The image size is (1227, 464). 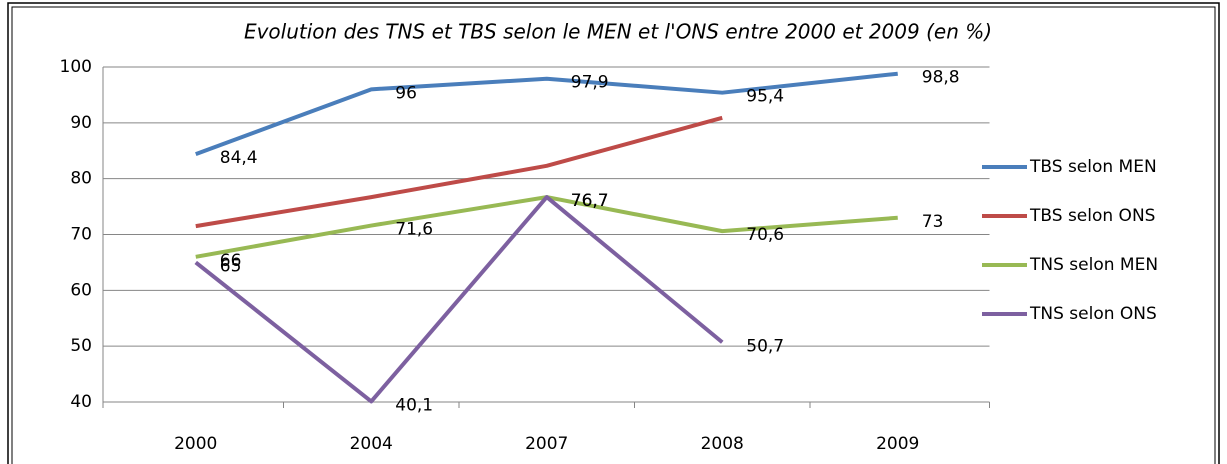 What do you see at coordinates (195, 444) in the screenshot?
I see `x-tick-label: 2000` at bounding box center [195, 444].